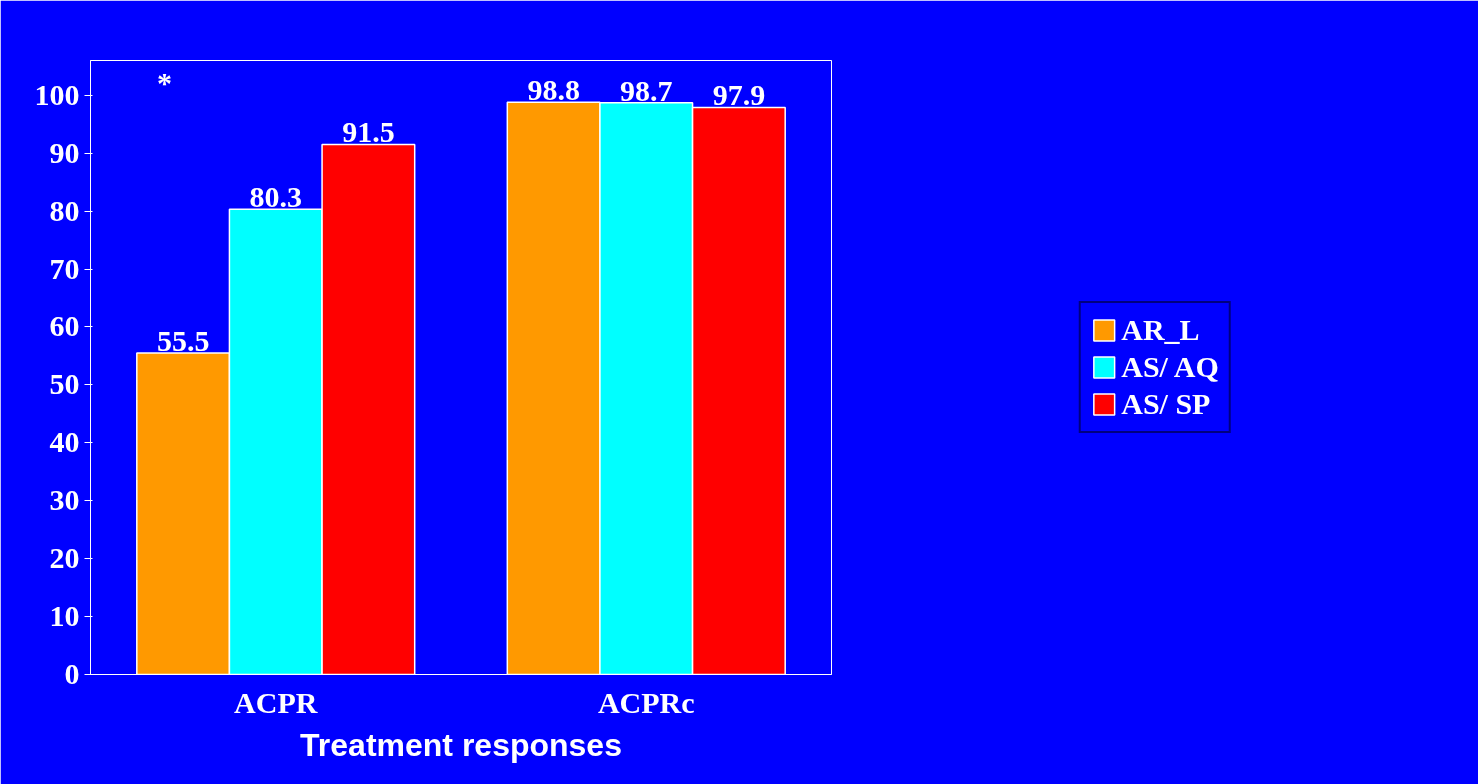  I want to click on legend-label: AS/ SP, so click(1166, 404).